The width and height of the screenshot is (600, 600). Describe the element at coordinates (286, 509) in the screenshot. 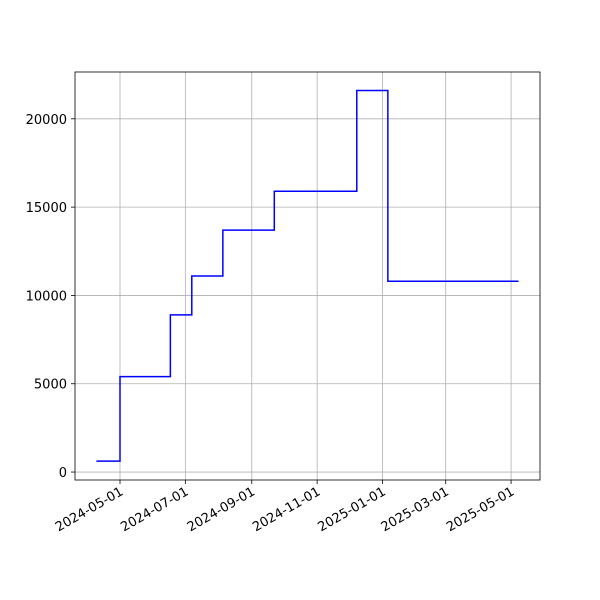

I see `x-tick-label: 2024-11-01` at that location.